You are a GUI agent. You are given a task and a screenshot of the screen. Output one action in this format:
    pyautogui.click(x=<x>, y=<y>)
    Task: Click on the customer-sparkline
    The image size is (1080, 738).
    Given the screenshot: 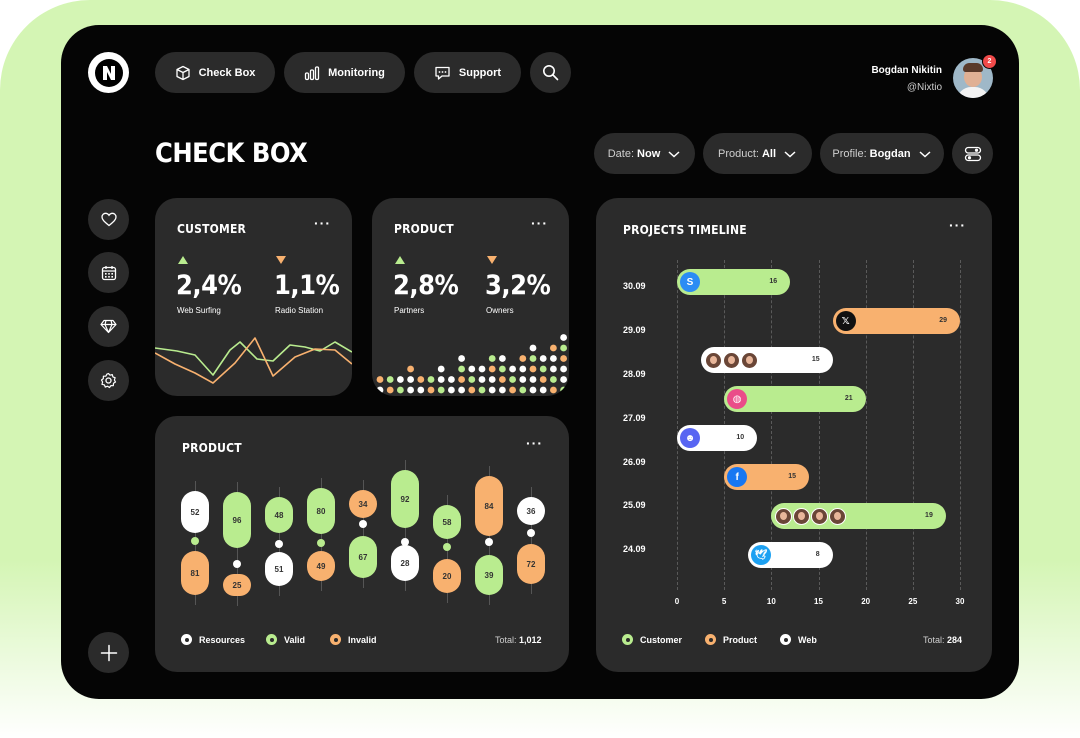 What is the action you would take?
    pyautogui.click(x=253, y=360)
    